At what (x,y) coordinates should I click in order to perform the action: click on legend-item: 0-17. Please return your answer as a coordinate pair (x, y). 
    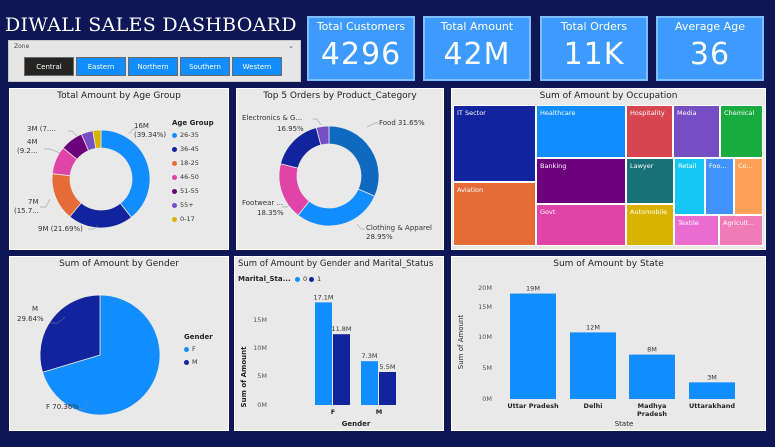
    Looking at the image, I should click on (183, 219).